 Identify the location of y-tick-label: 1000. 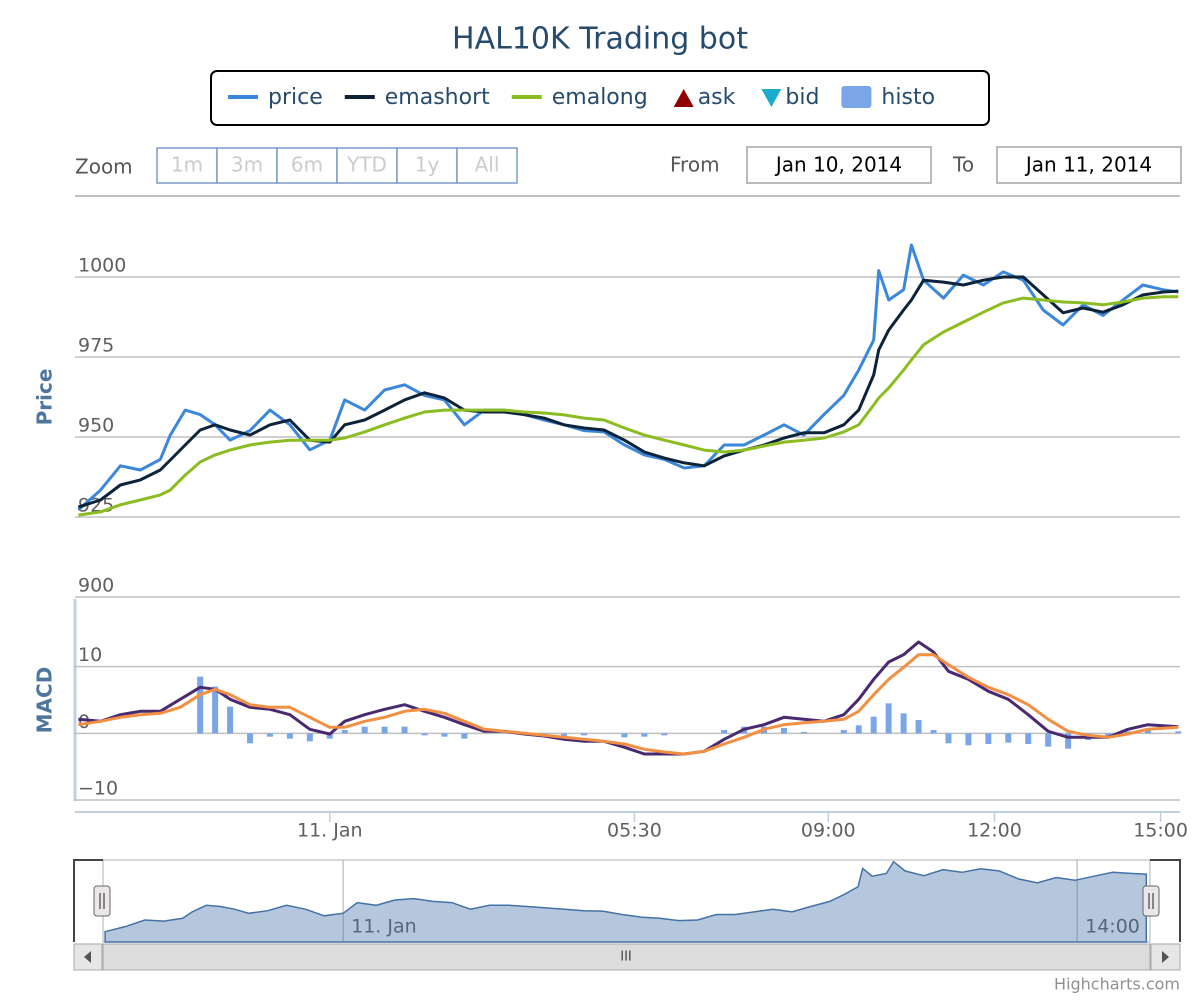
(102, 266).